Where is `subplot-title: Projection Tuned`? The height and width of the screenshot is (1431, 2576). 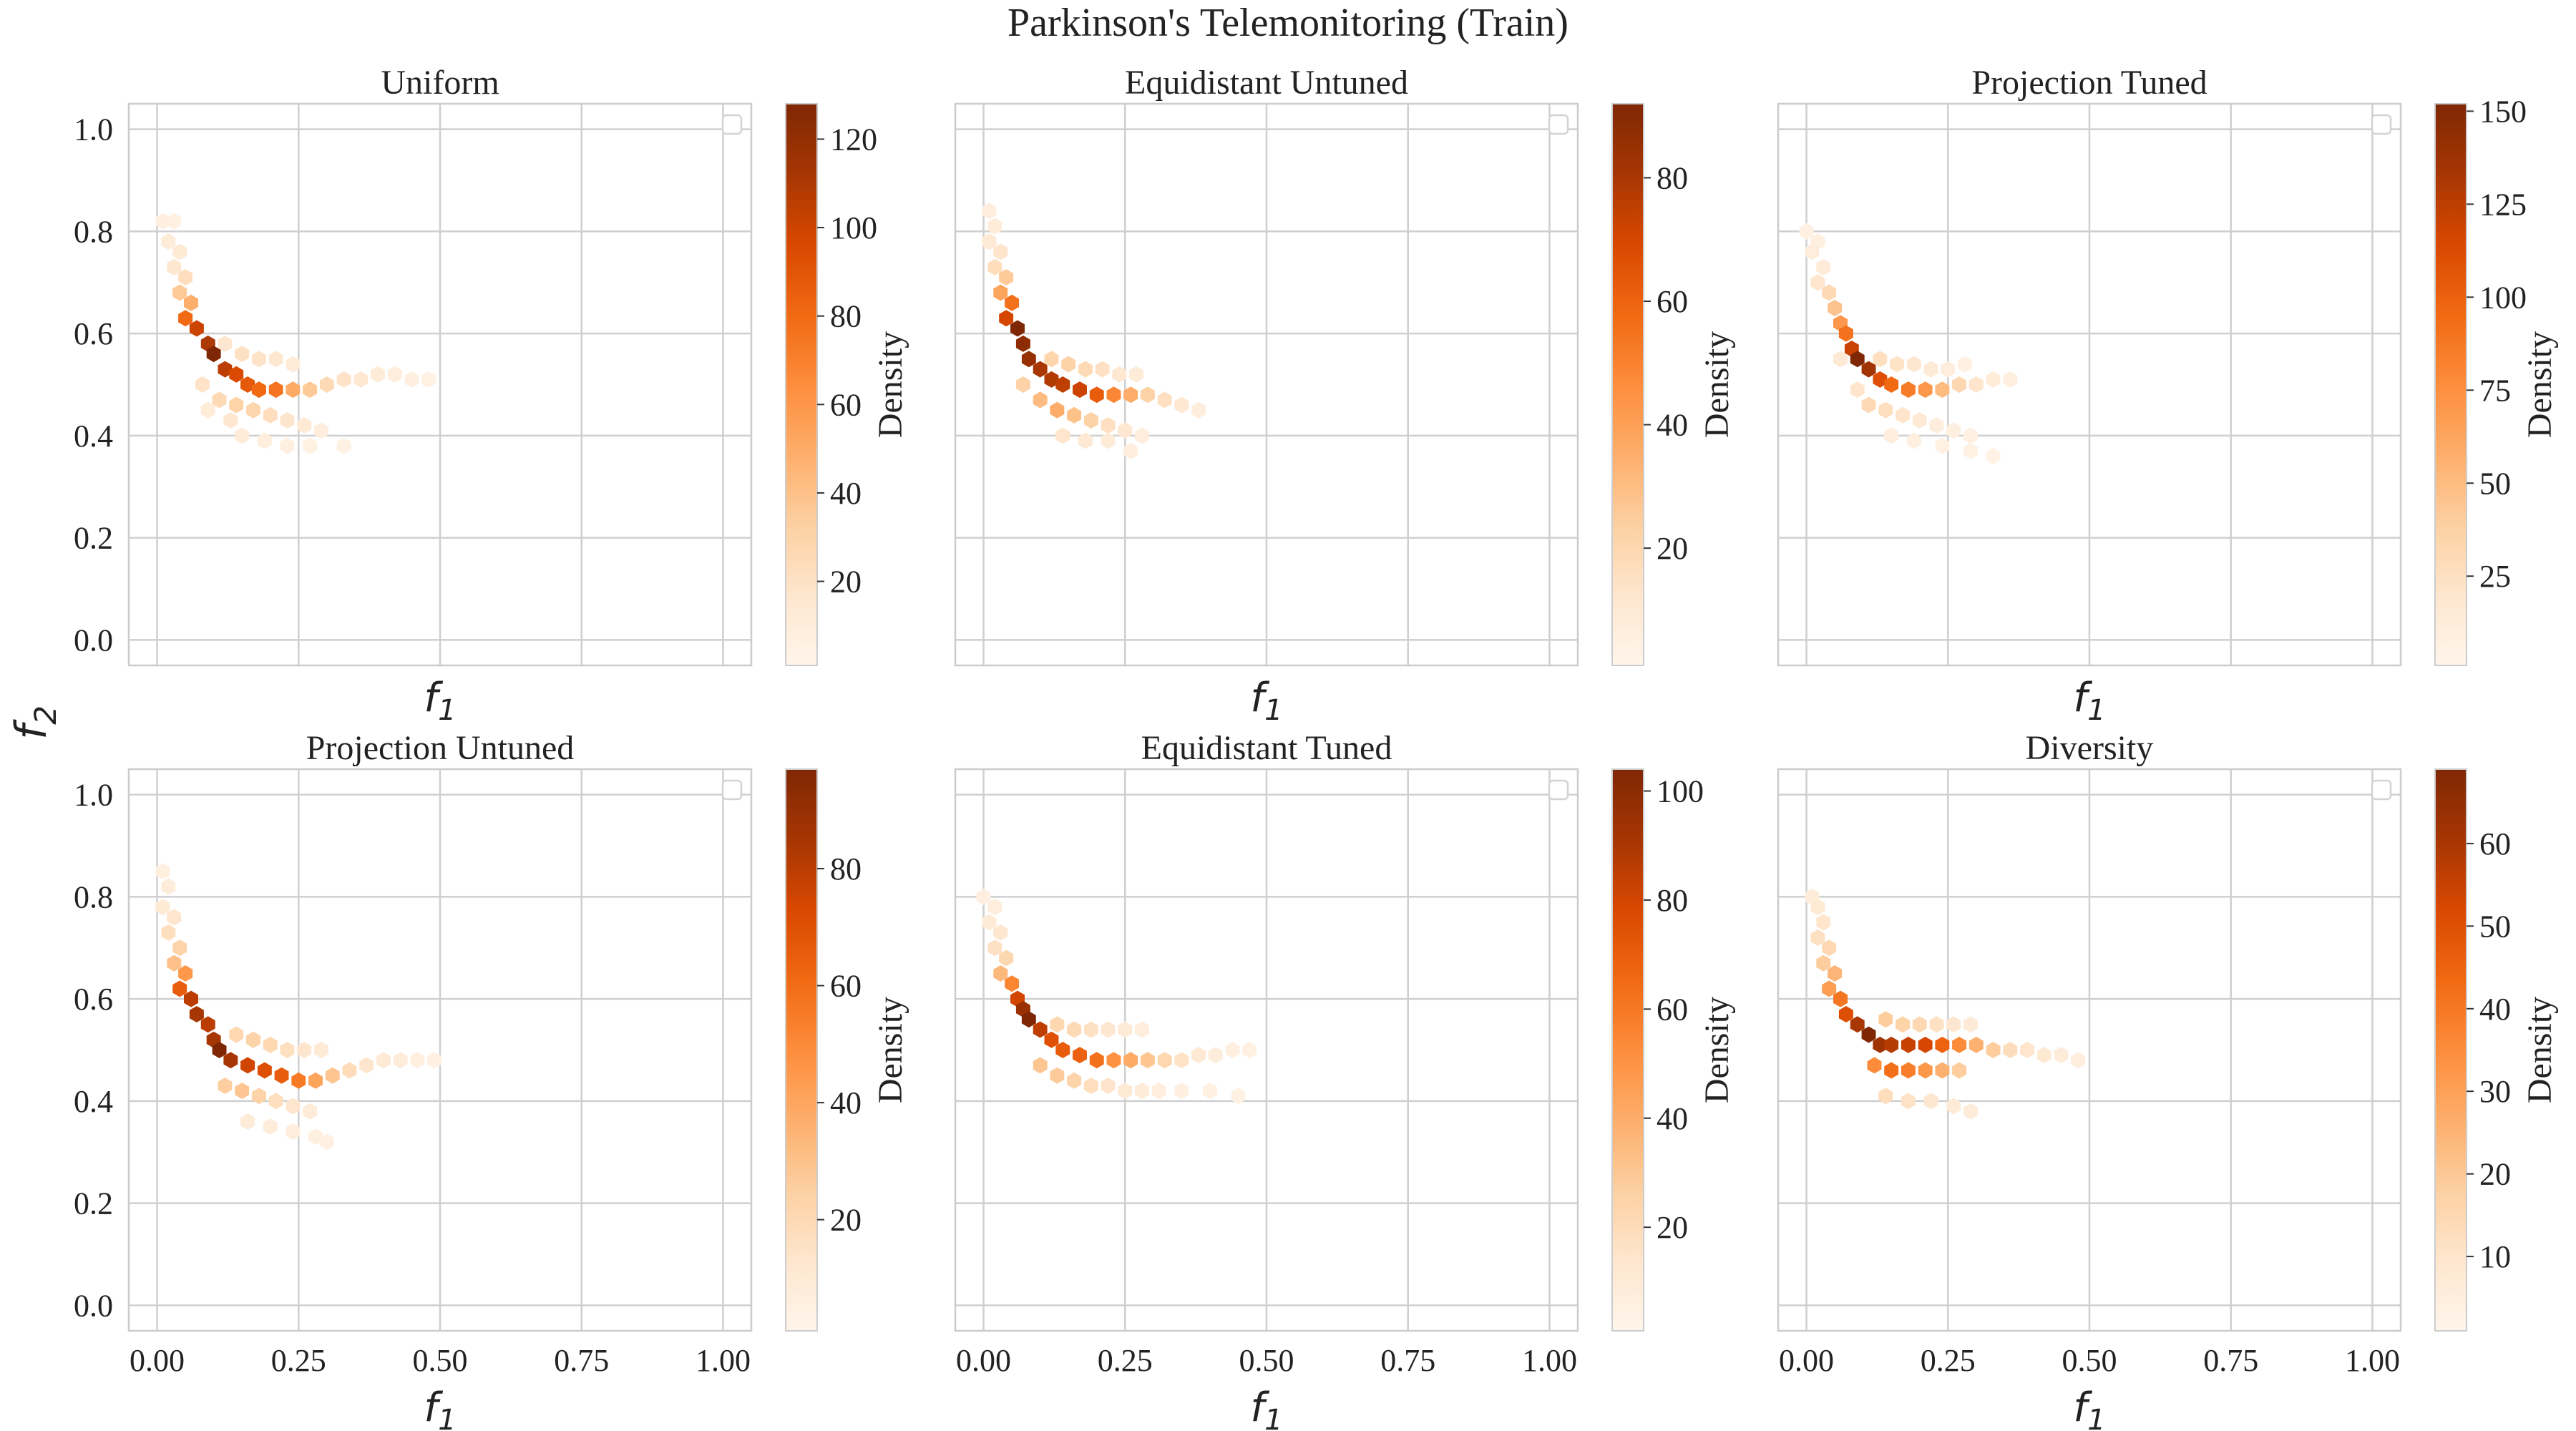
subplot-title: Projection Tuned is located at coordinates (2089, 83).